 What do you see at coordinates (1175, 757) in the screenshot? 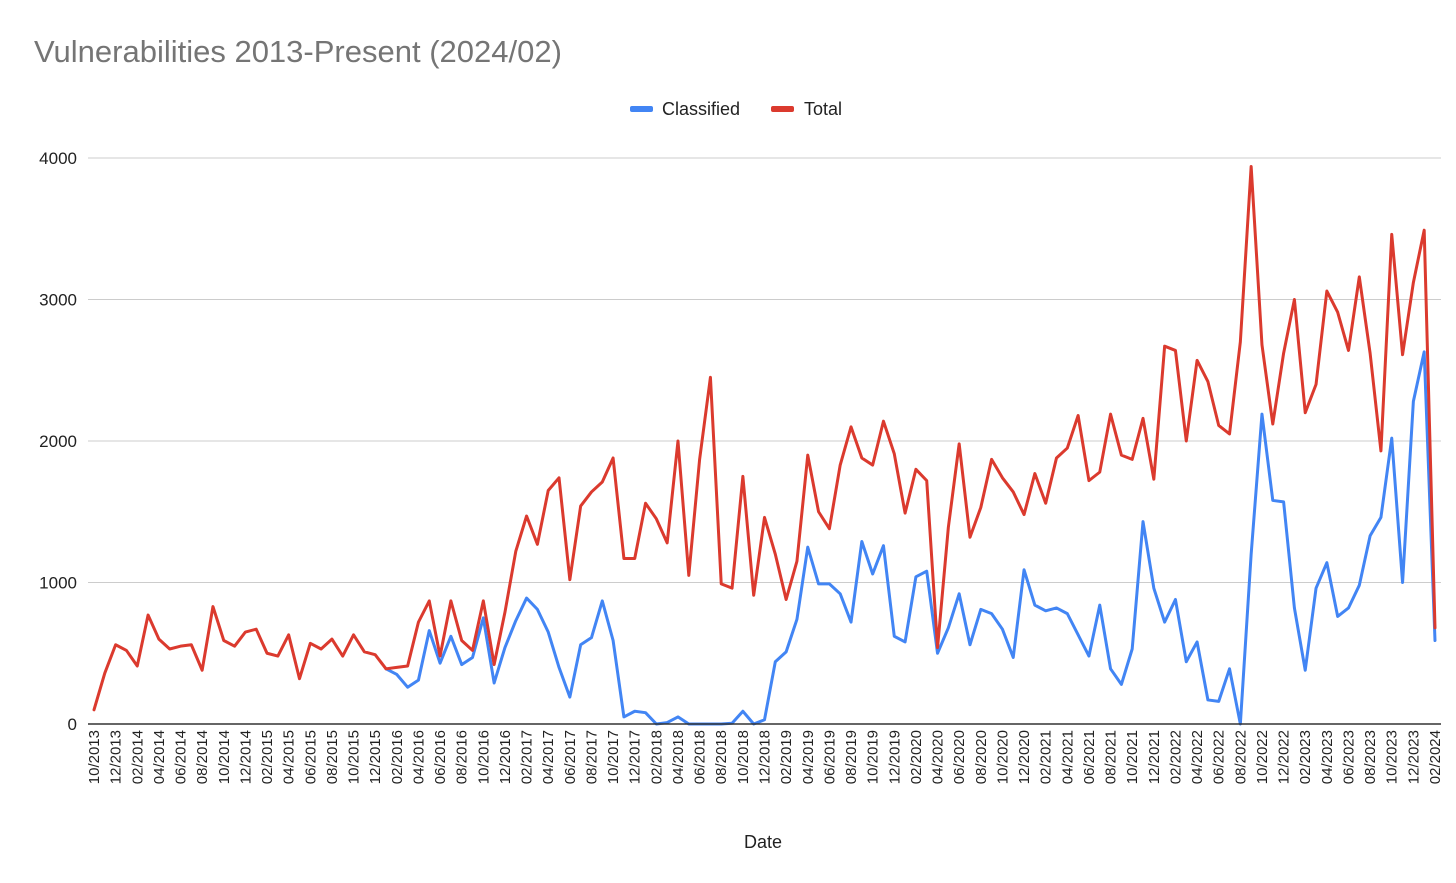
I see `x-tick-label: 02/2022` at bounding box center [1175, 757].